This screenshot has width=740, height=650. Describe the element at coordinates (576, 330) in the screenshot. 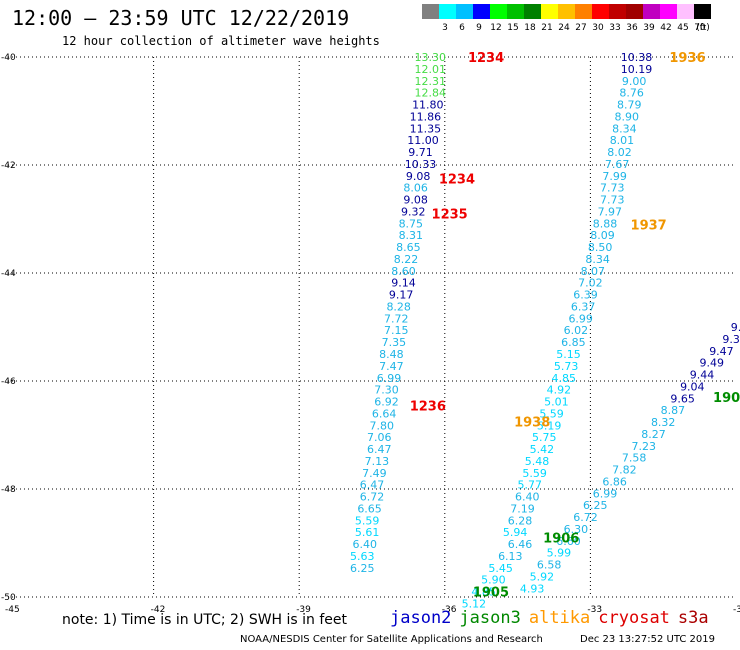

I see `wave-height-value: 6.02` at that location.